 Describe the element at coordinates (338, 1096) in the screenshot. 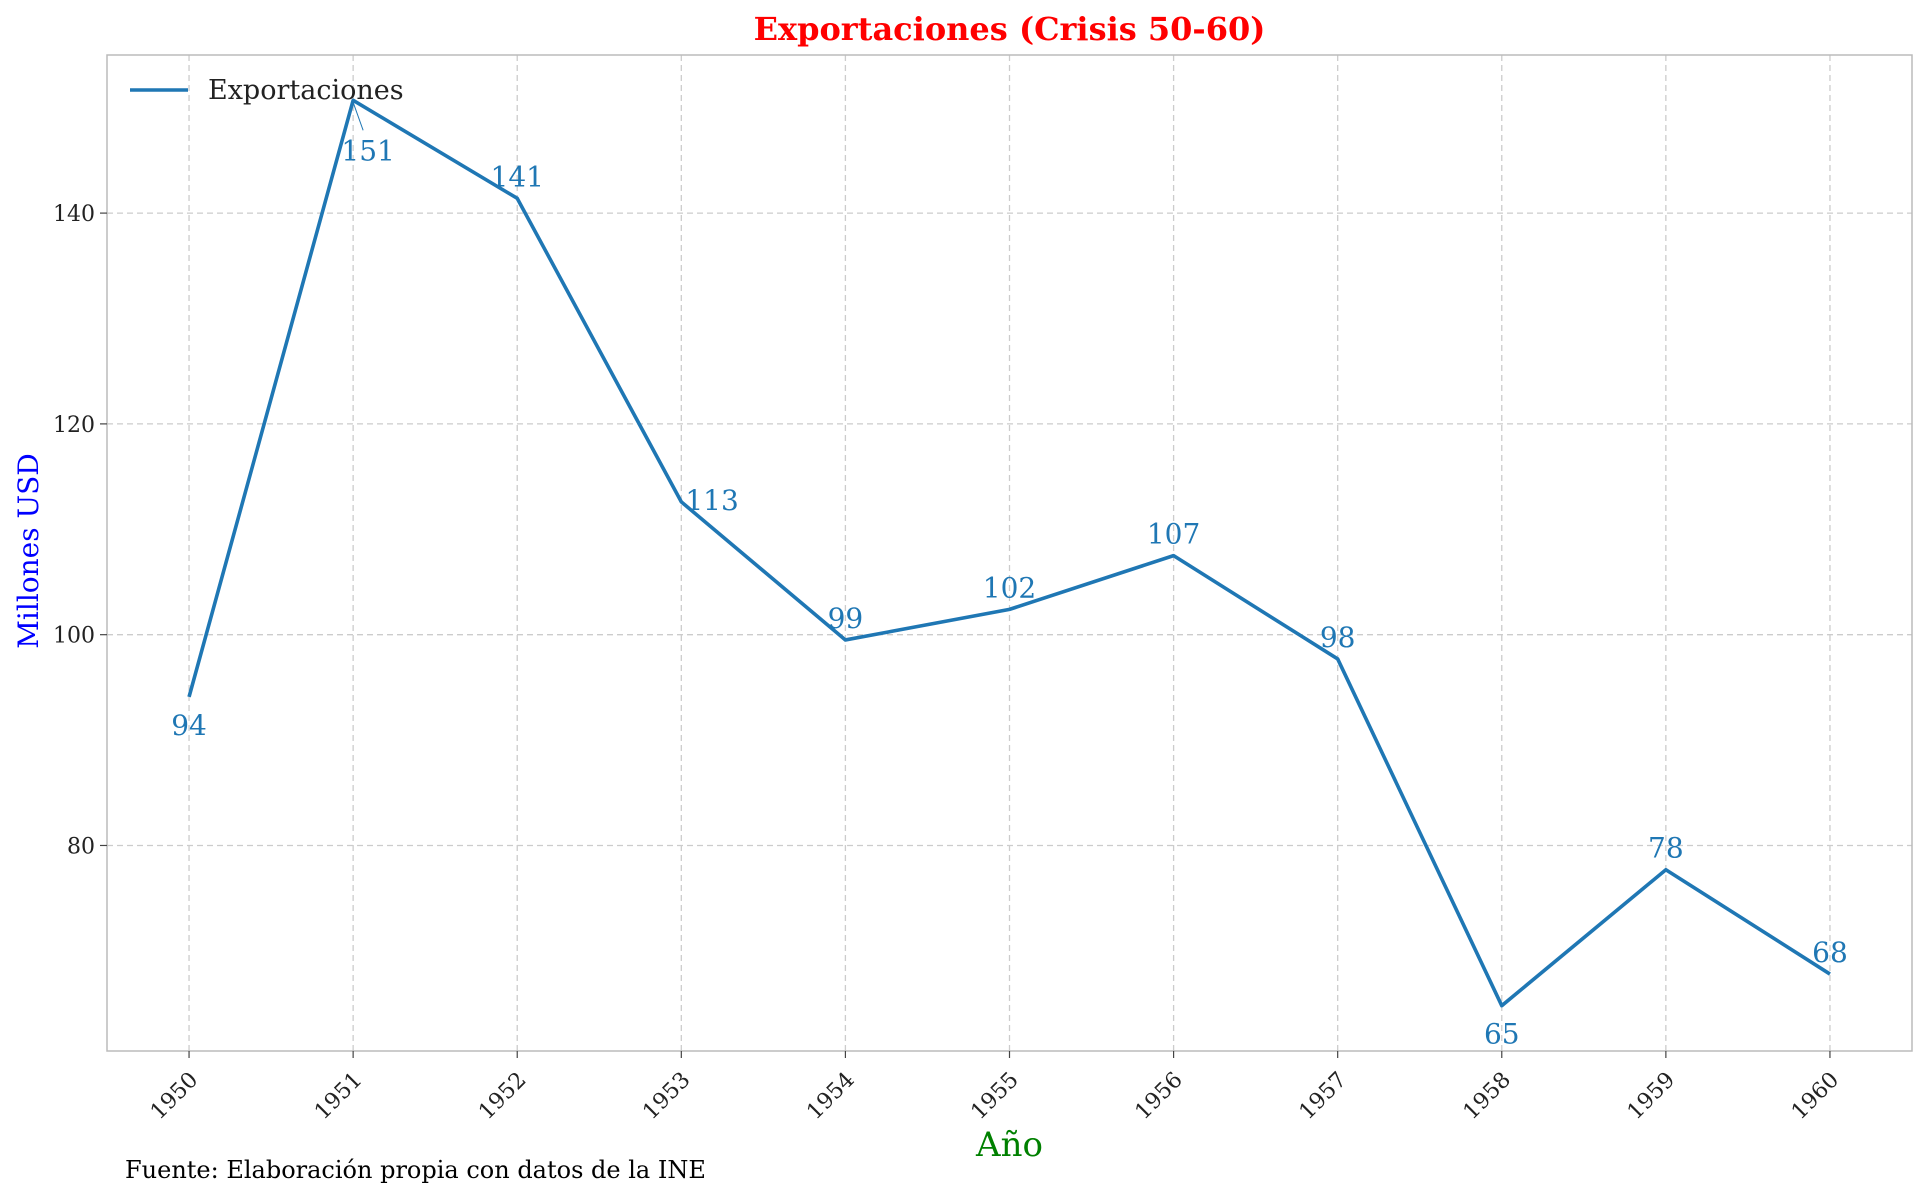

I see `x-tick-label: 1951` at that location.